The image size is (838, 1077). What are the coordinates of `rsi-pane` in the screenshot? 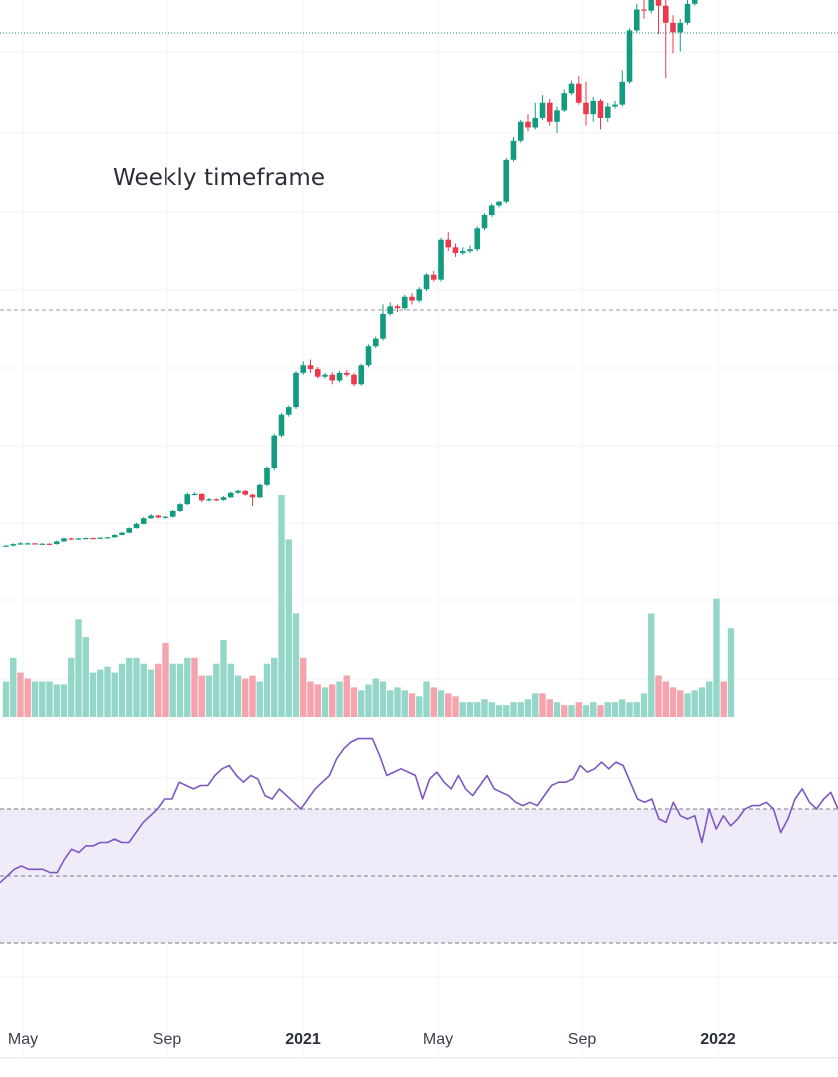 It's located at (419, 810).